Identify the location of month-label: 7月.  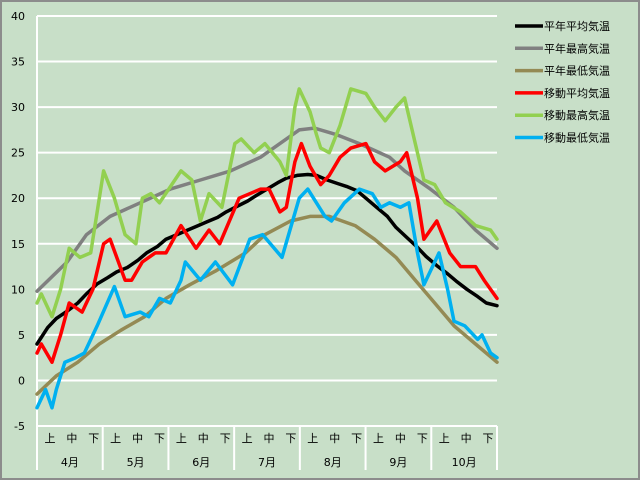
(267, 462).